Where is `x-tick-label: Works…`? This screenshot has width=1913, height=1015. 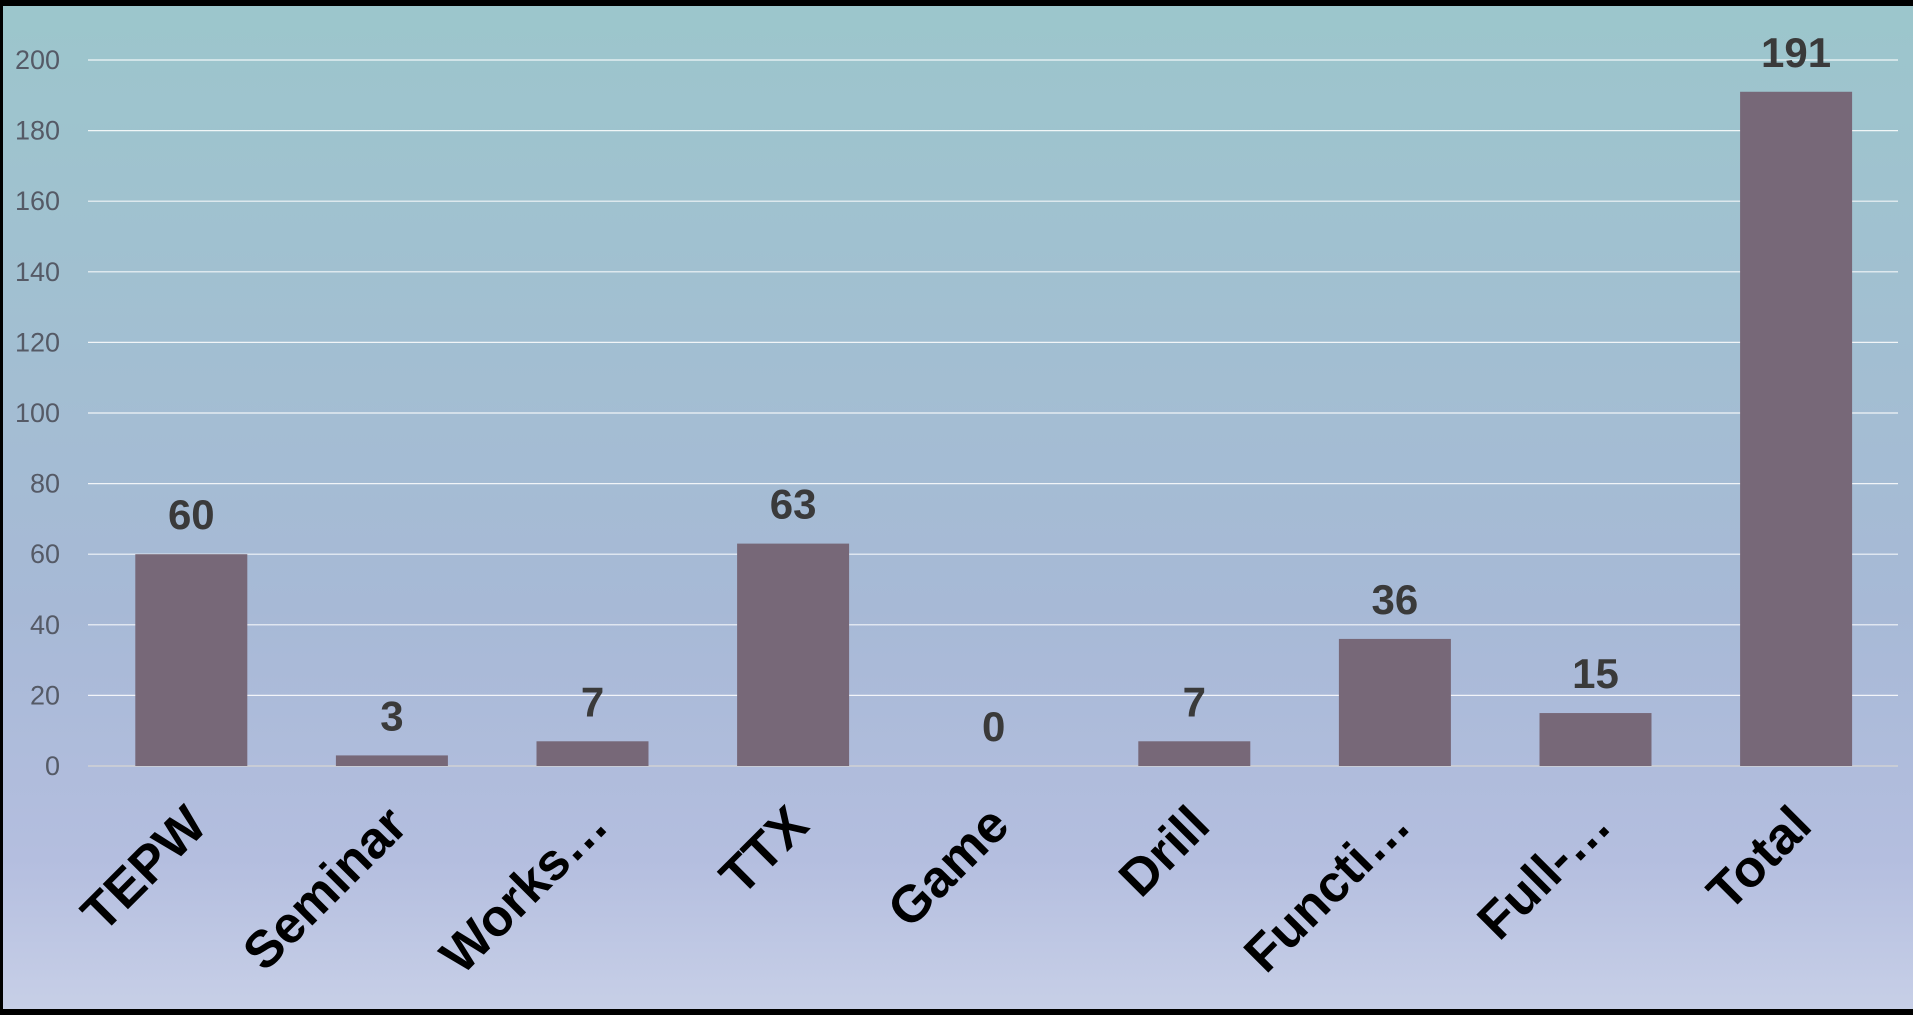
x-tick-label: Works… is located at coordinates (523, 889).